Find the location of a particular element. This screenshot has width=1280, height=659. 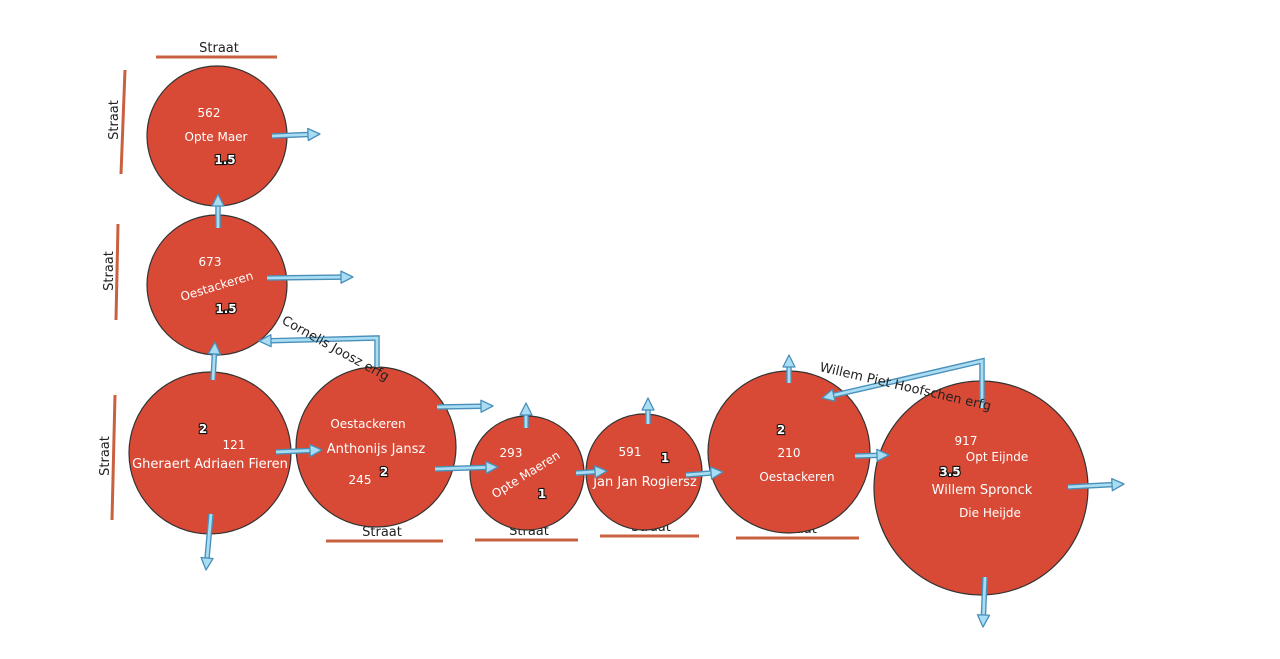

arrow-210-north is located at coordinates (789, 368).